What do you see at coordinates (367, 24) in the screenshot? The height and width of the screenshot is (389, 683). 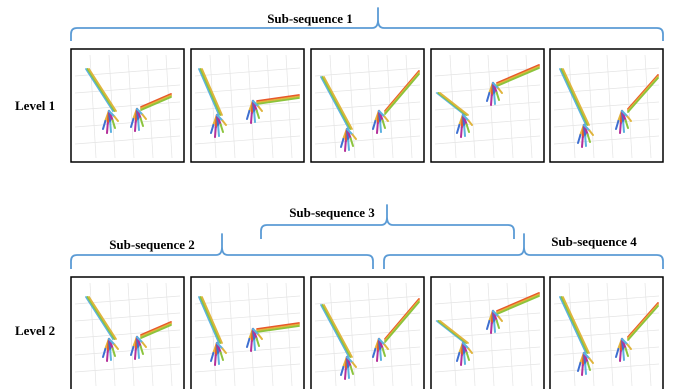 I see `sub-sequence-1-brace` at bounding box center [367, 24].